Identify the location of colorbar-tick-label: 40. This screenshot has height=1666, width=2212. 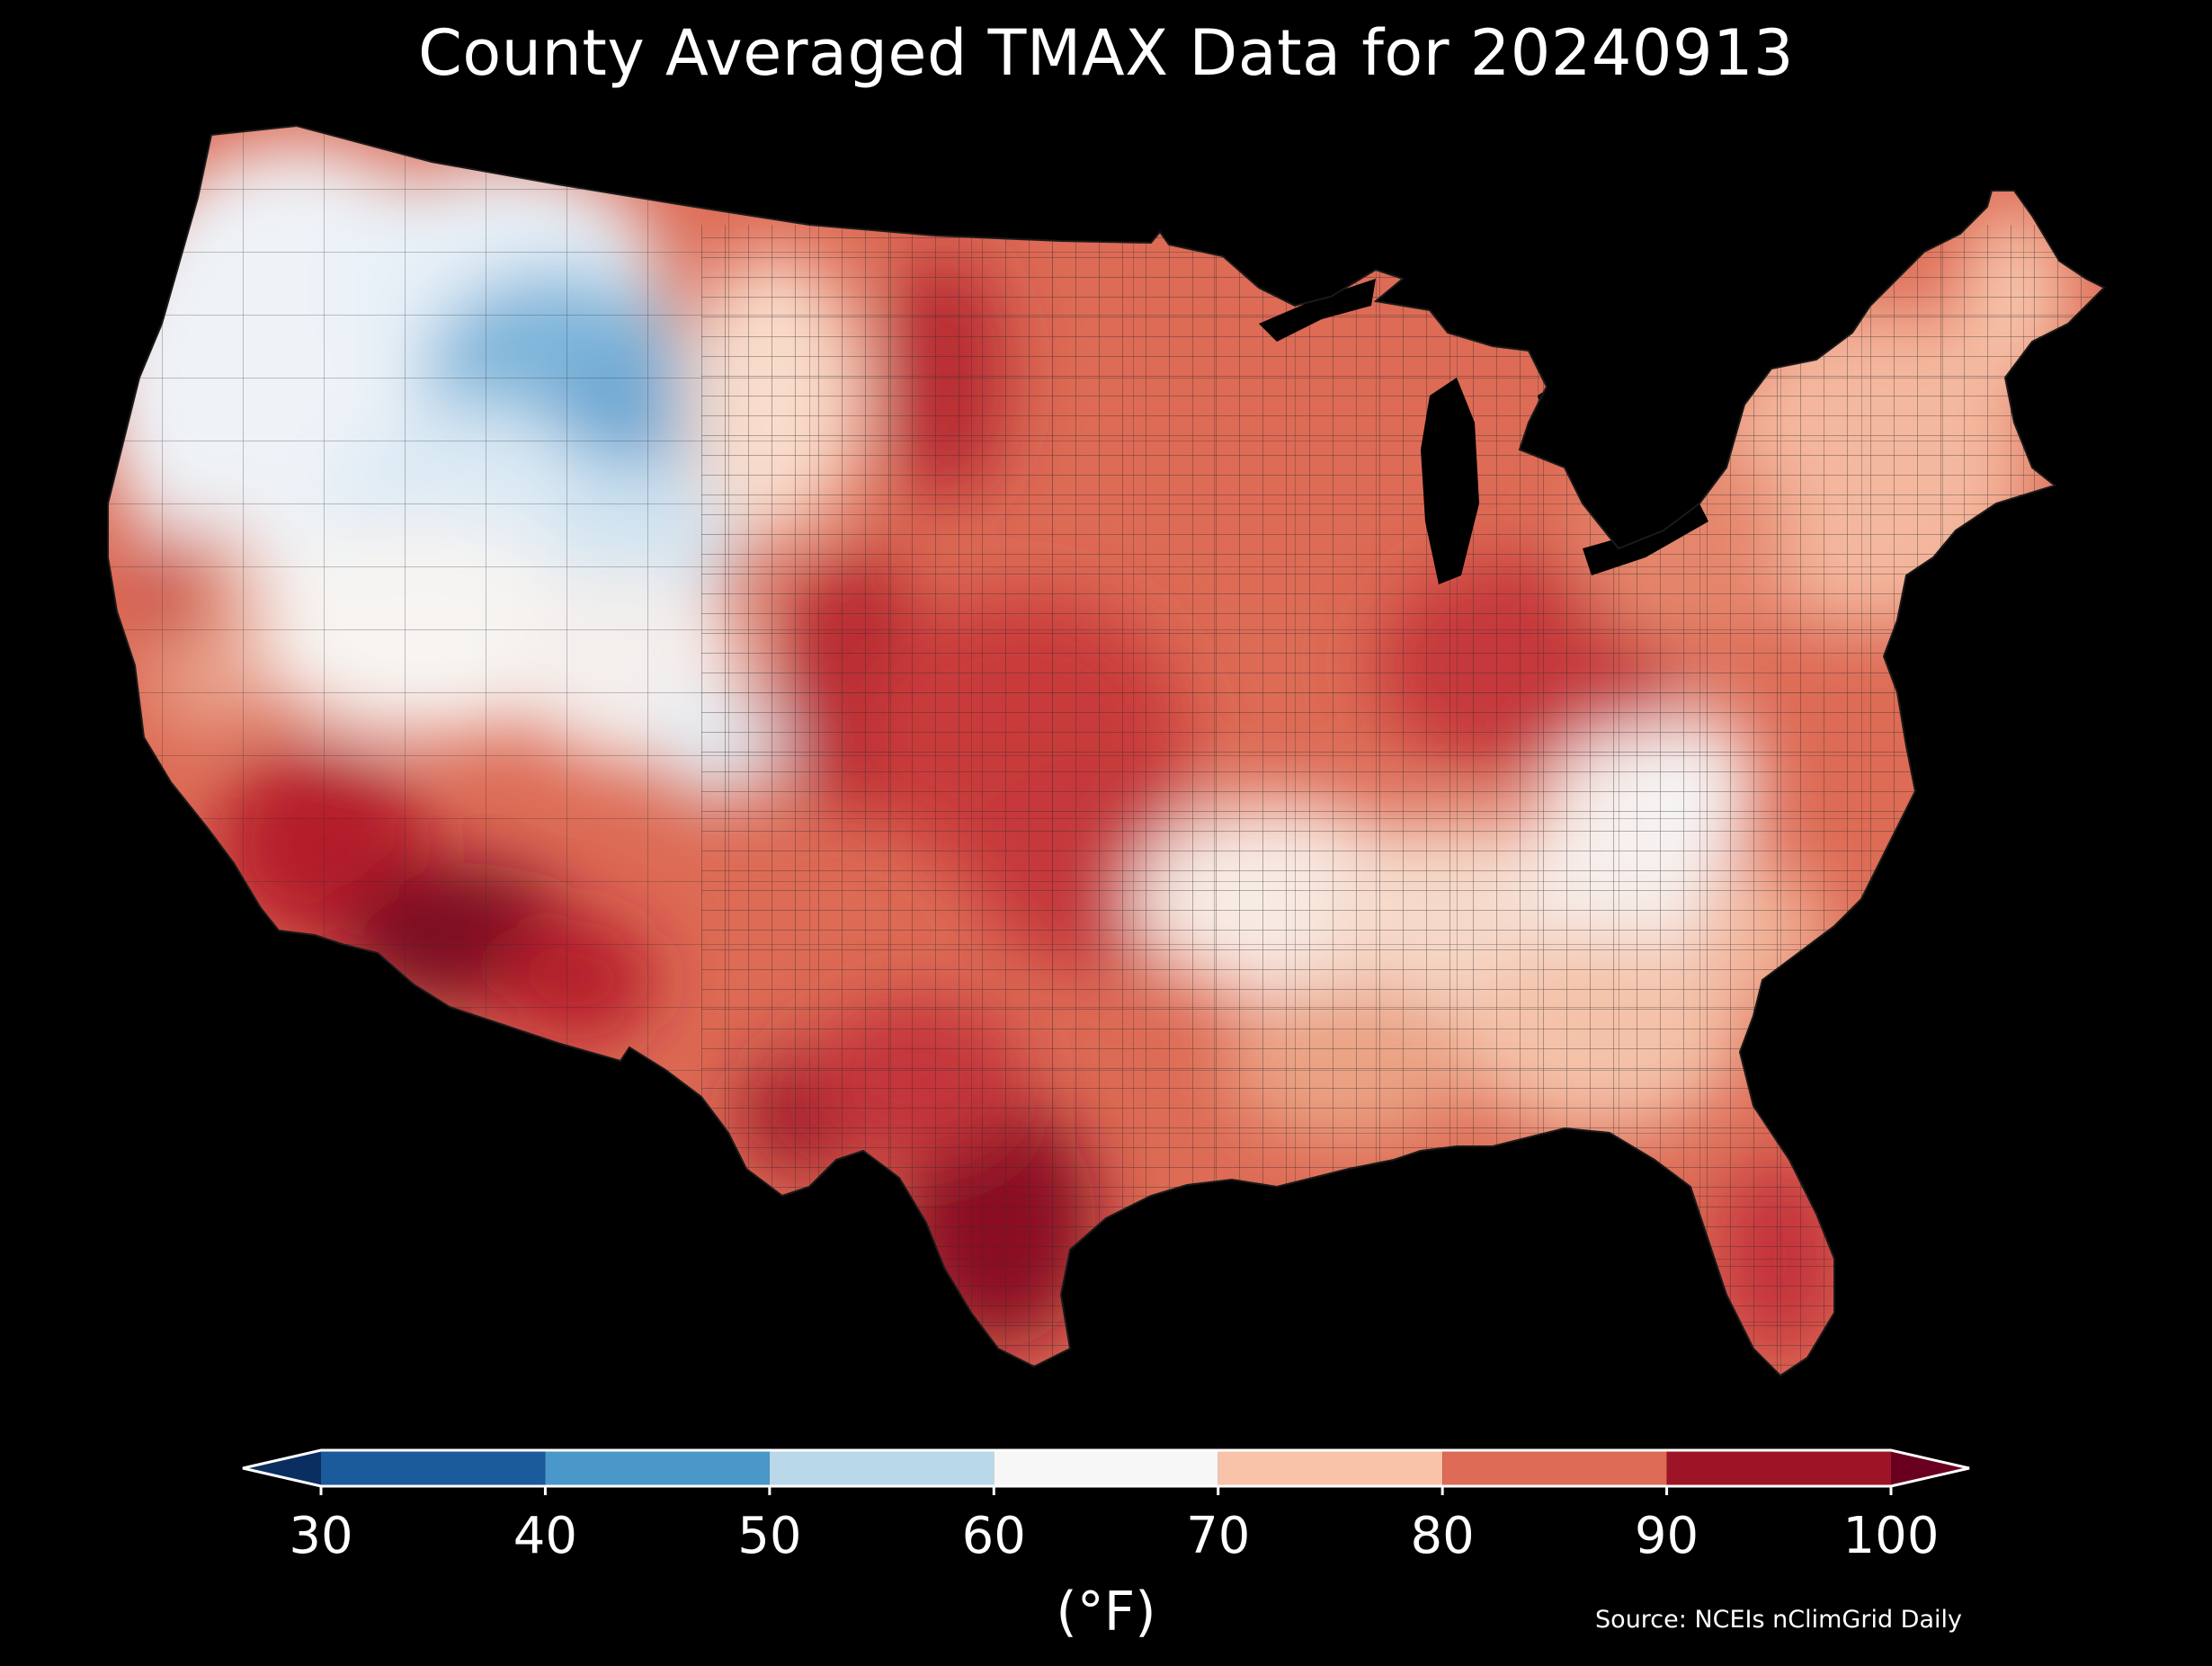
(545, 1536).